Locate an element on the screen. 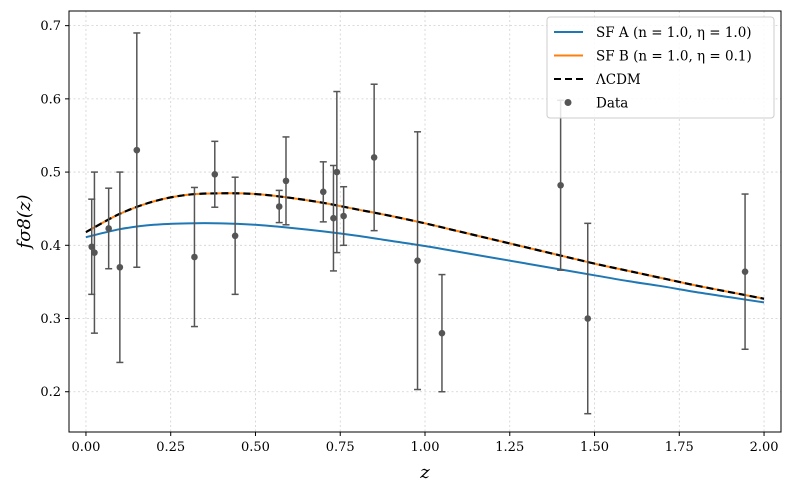 The height and width of the screenshot is (493, 792). series-sf-a is located at coordinates (425, 263).